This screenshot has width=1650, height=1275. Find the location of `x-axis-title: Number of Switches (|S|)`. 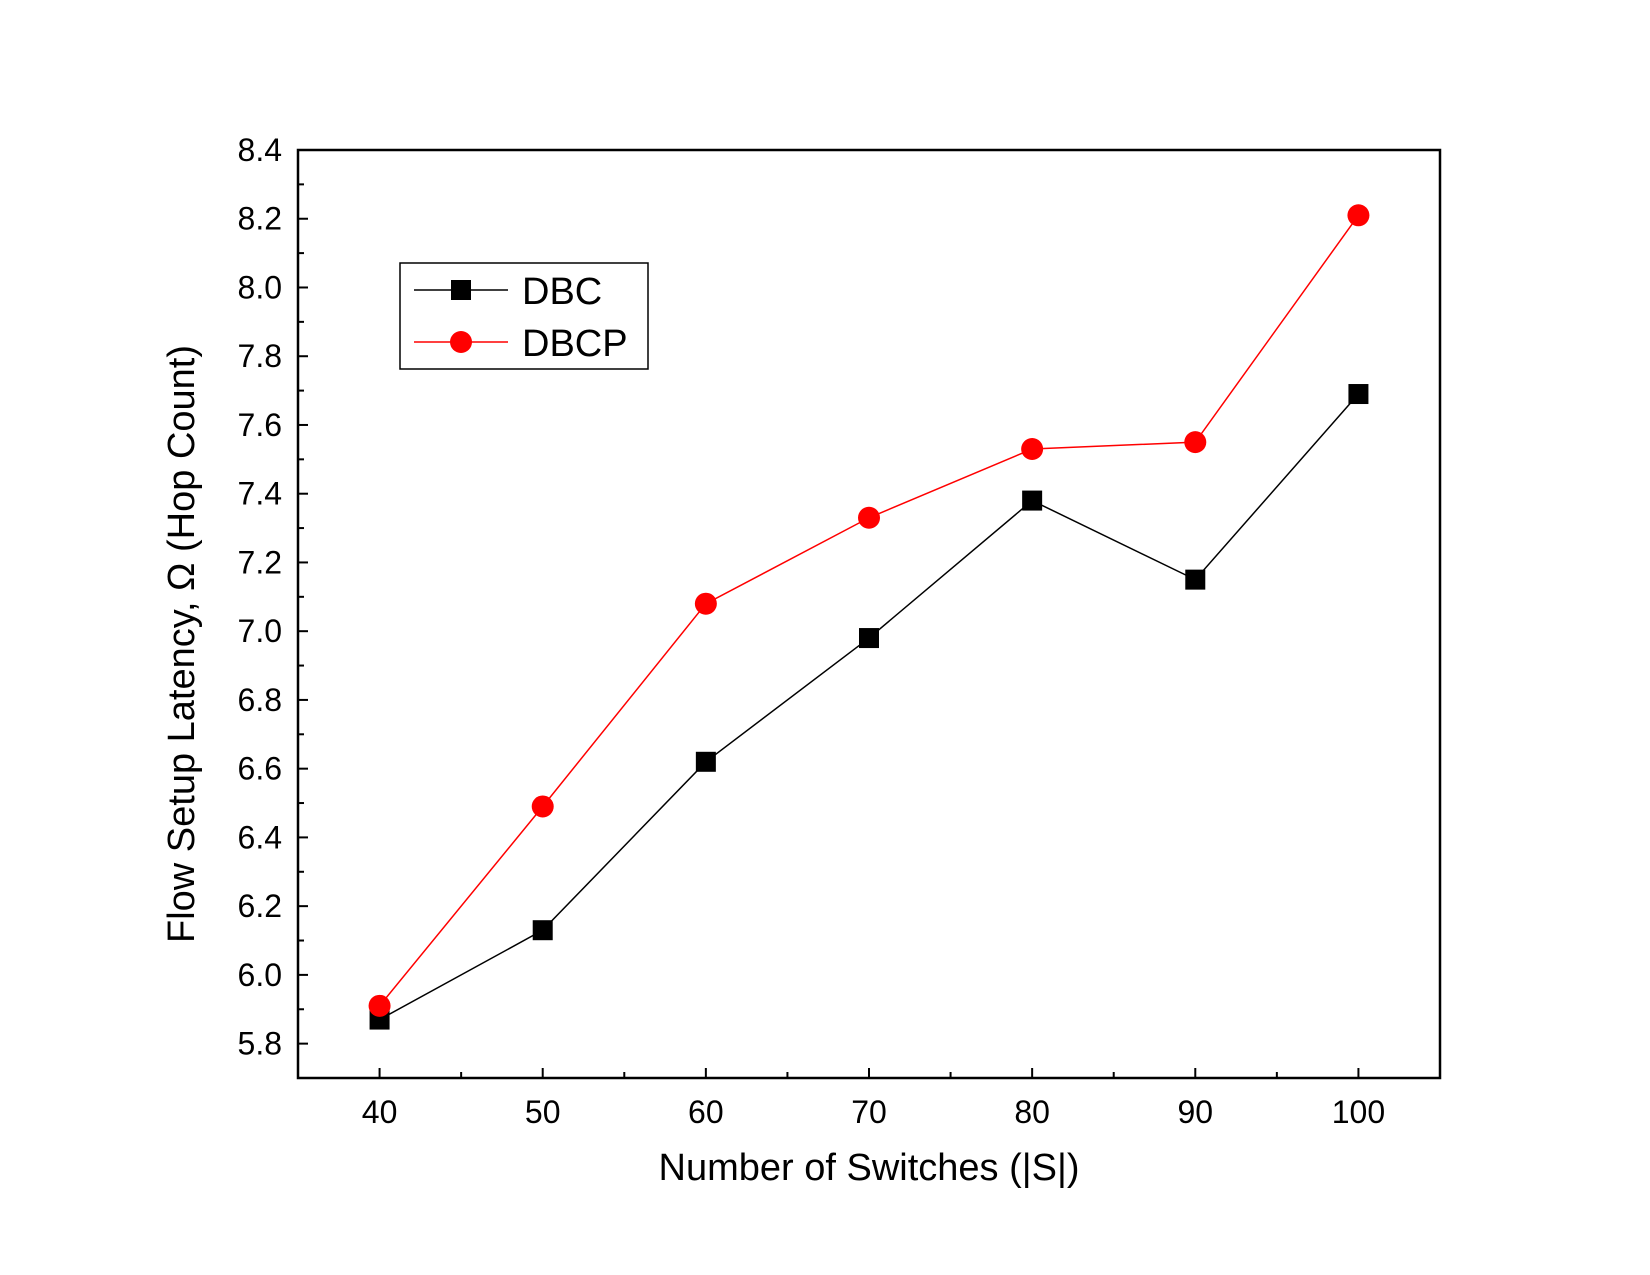

x-axis-title: Number of Switches (|S|) is located at coordinates (869, 1168).